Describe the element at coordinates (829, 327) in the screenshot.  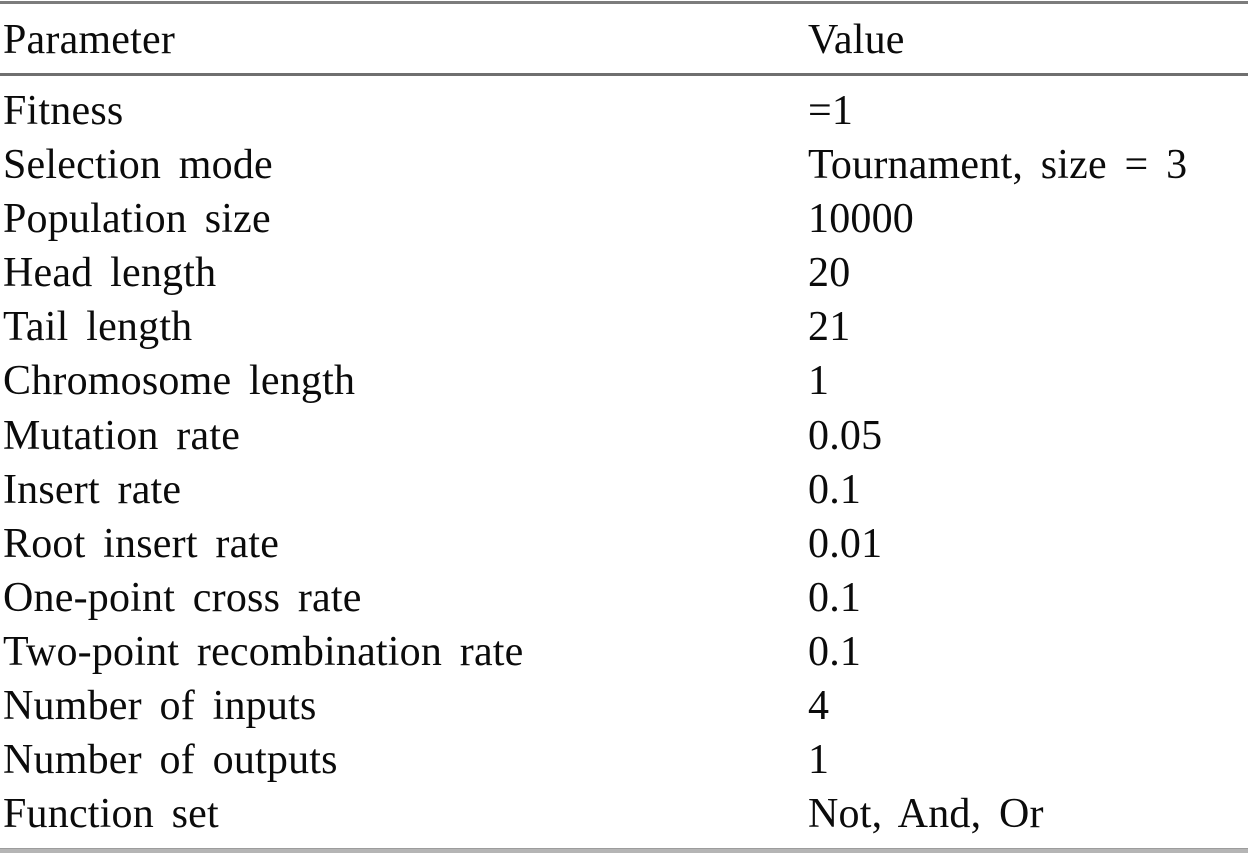
I see `value-cell: 21` at that location.